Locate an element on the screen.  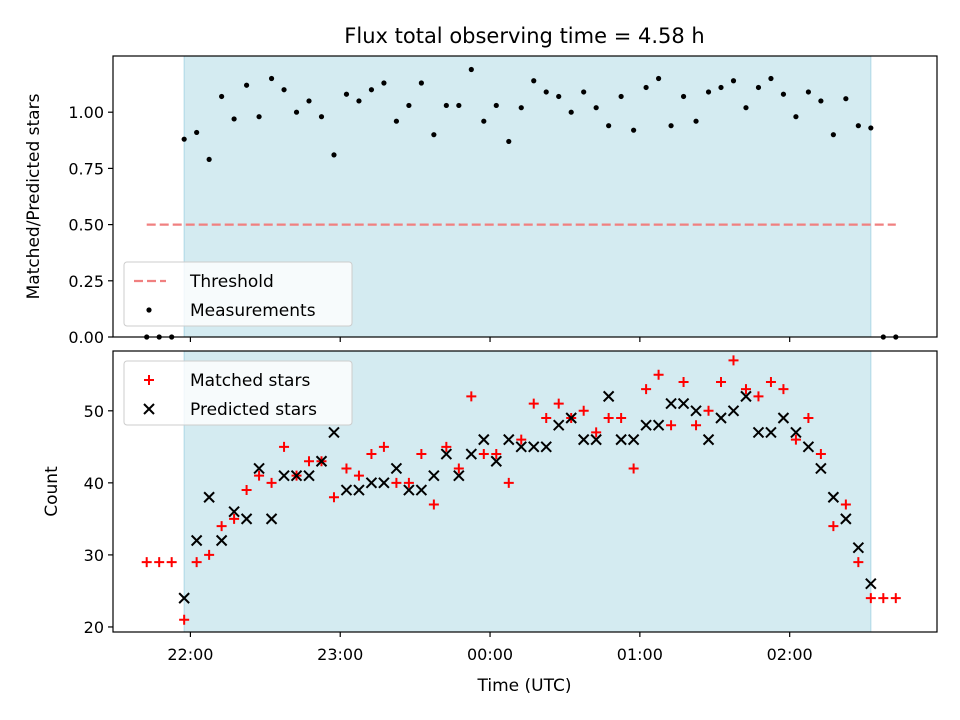
x-tick-label: 23:00 is located at coordinates (340, 654).